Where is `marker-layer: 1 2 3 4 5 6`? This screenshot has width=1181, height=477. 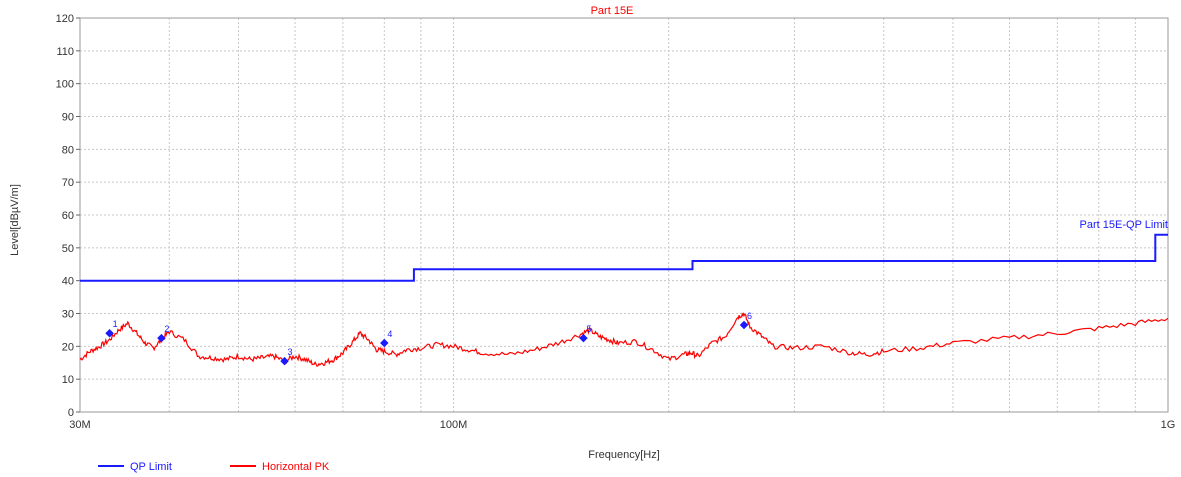
marker-layer: 1 2 3 4 5 6 is located at coordinates (428, 338).